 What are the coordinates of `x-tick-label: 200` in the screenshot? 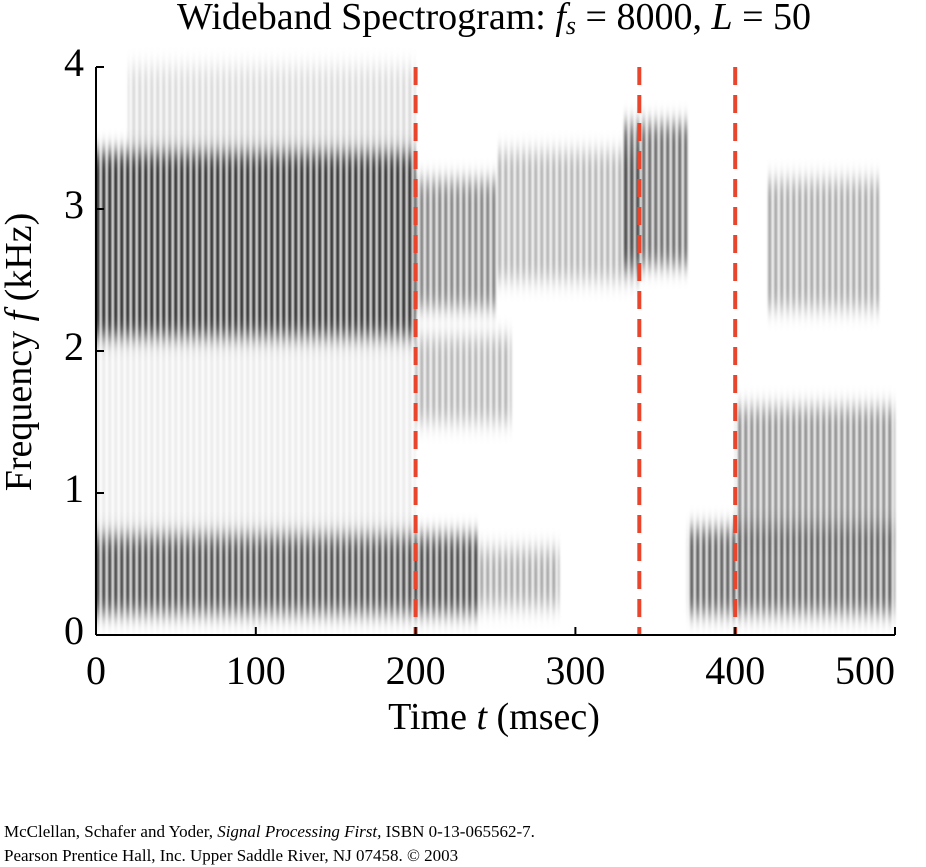 It's located at (416, 670).